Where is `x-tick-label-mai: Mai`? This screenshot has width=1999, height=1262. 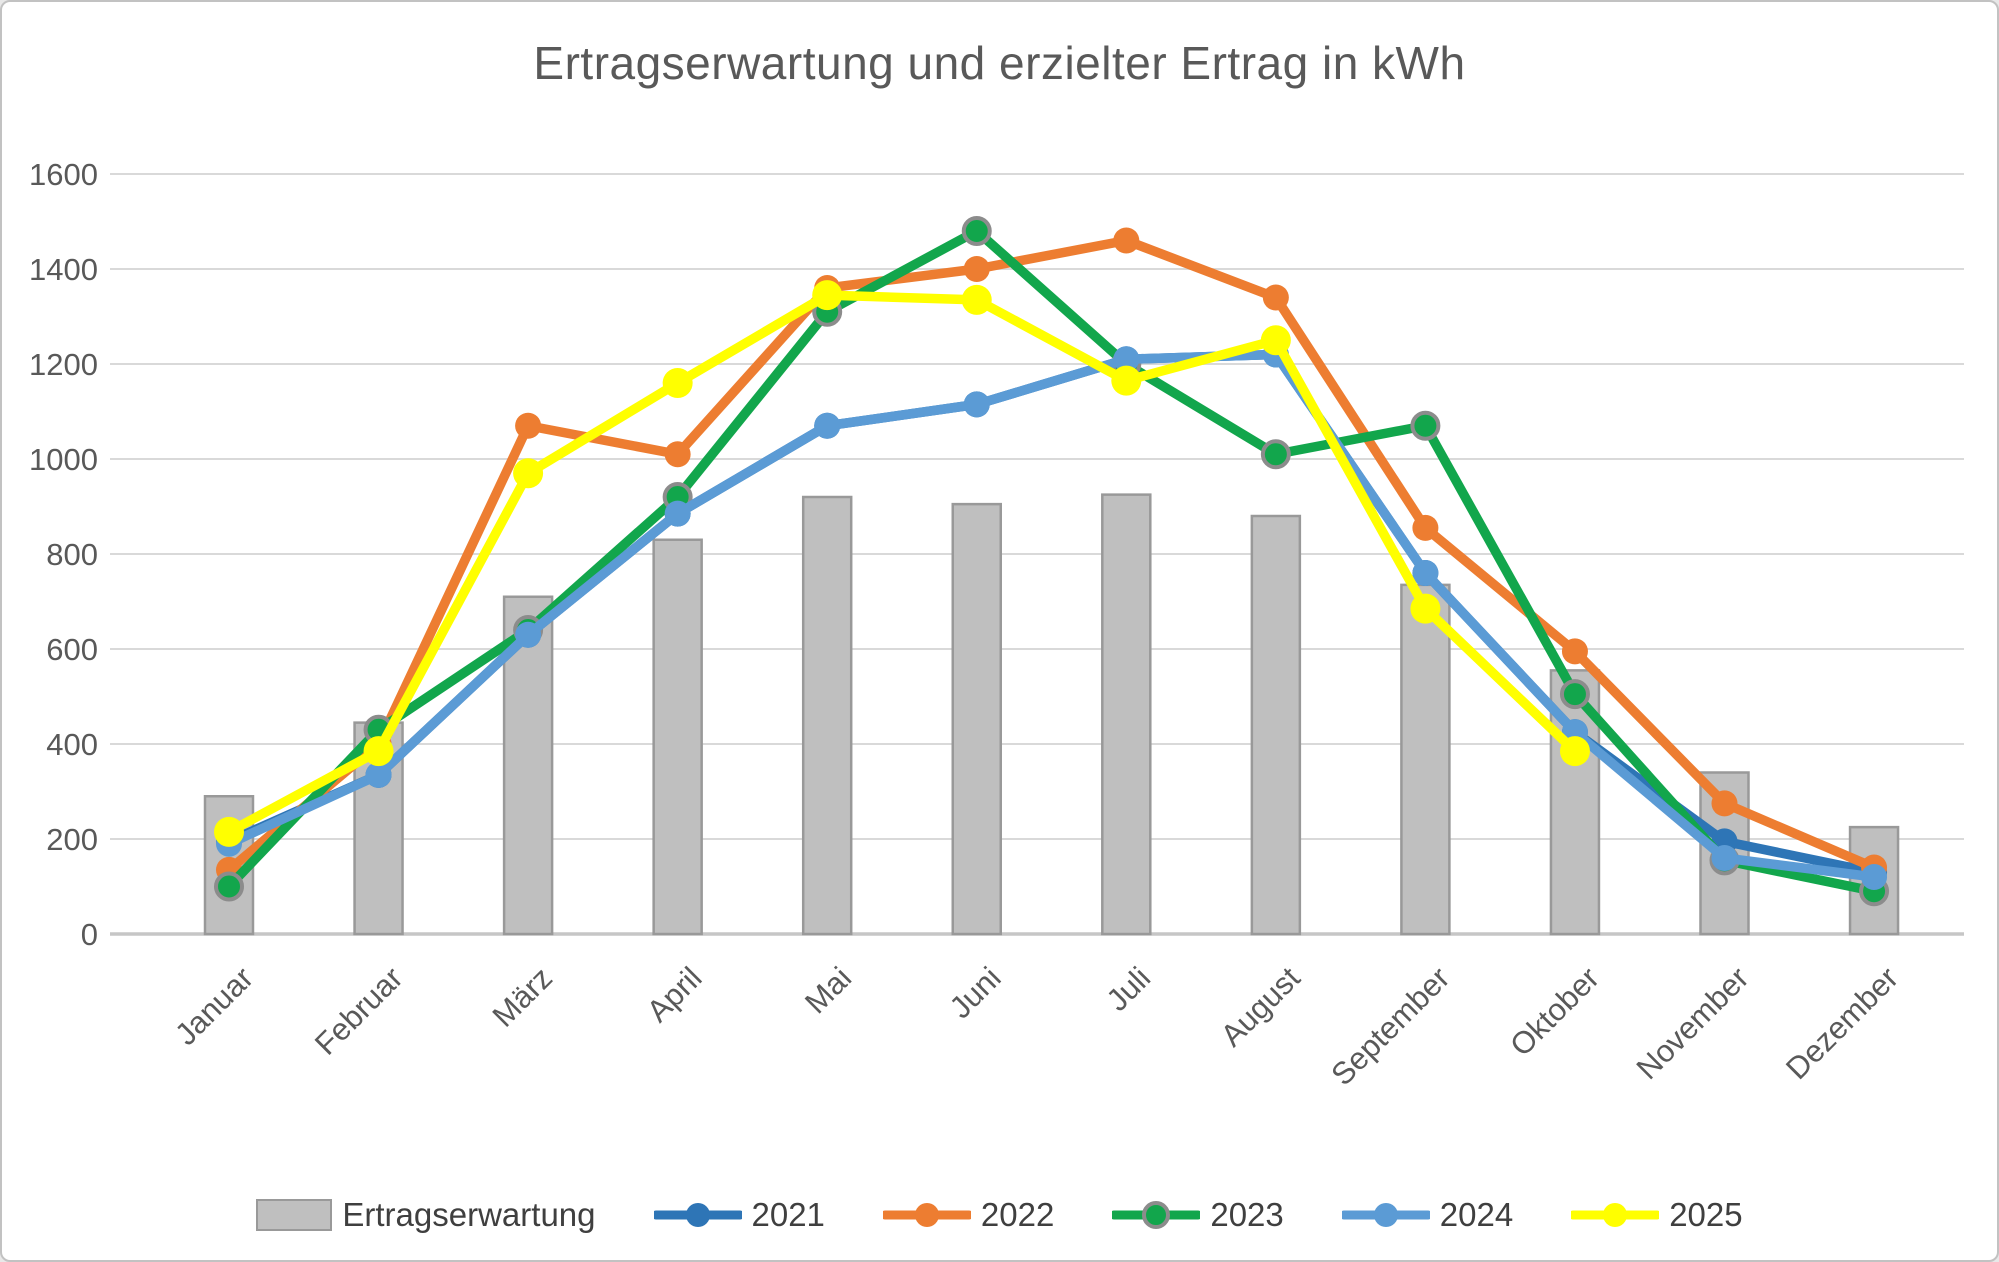 x-tick-label-mai: Mai is located at coordinates (828, 990).